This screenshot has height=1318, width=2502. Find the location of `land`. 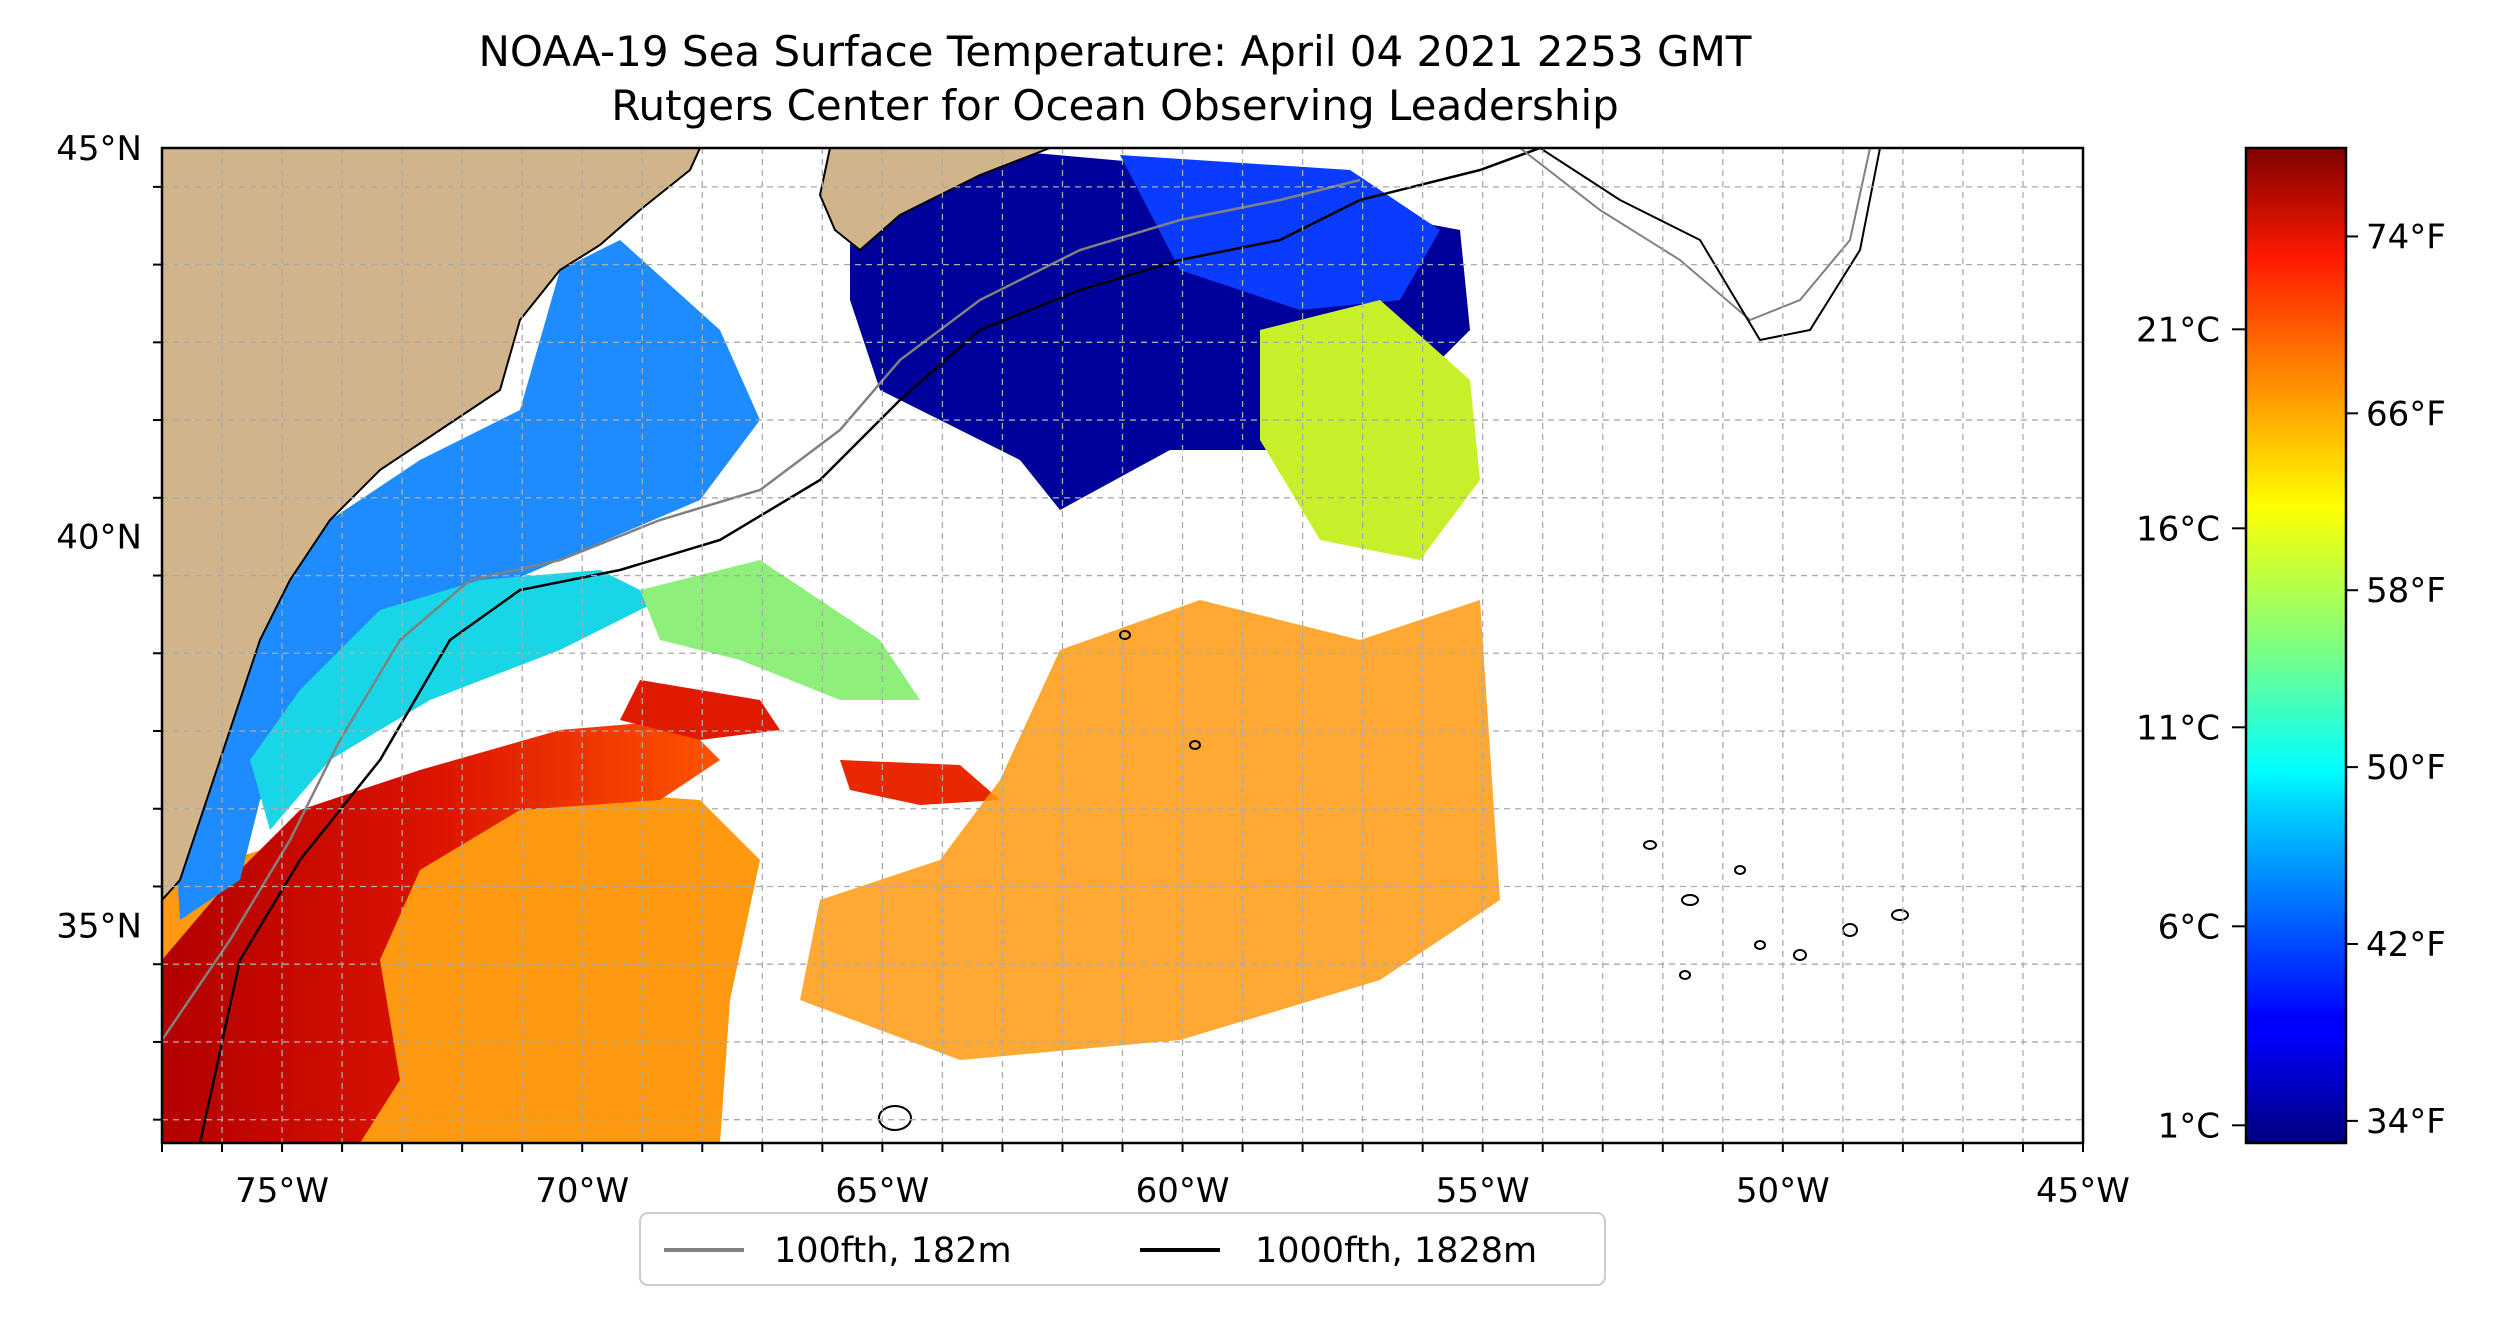

land is located at coordinates (432, 525).